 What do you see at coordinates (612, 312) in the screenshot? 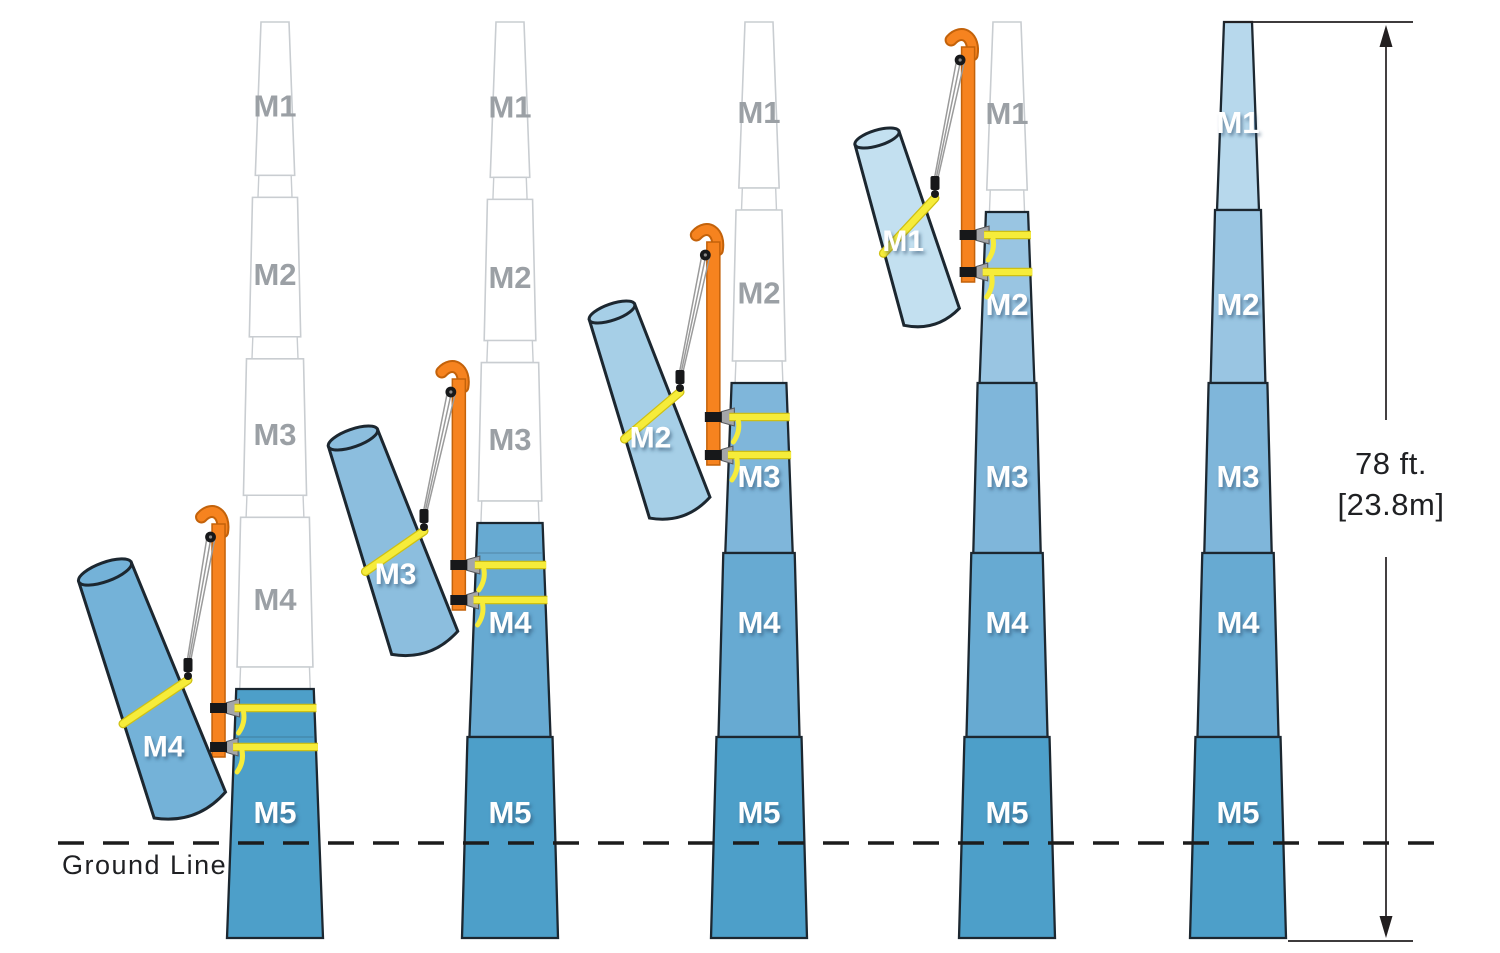
I see `stage-3-lifted-end-cap` at bounding box center [612, 312].